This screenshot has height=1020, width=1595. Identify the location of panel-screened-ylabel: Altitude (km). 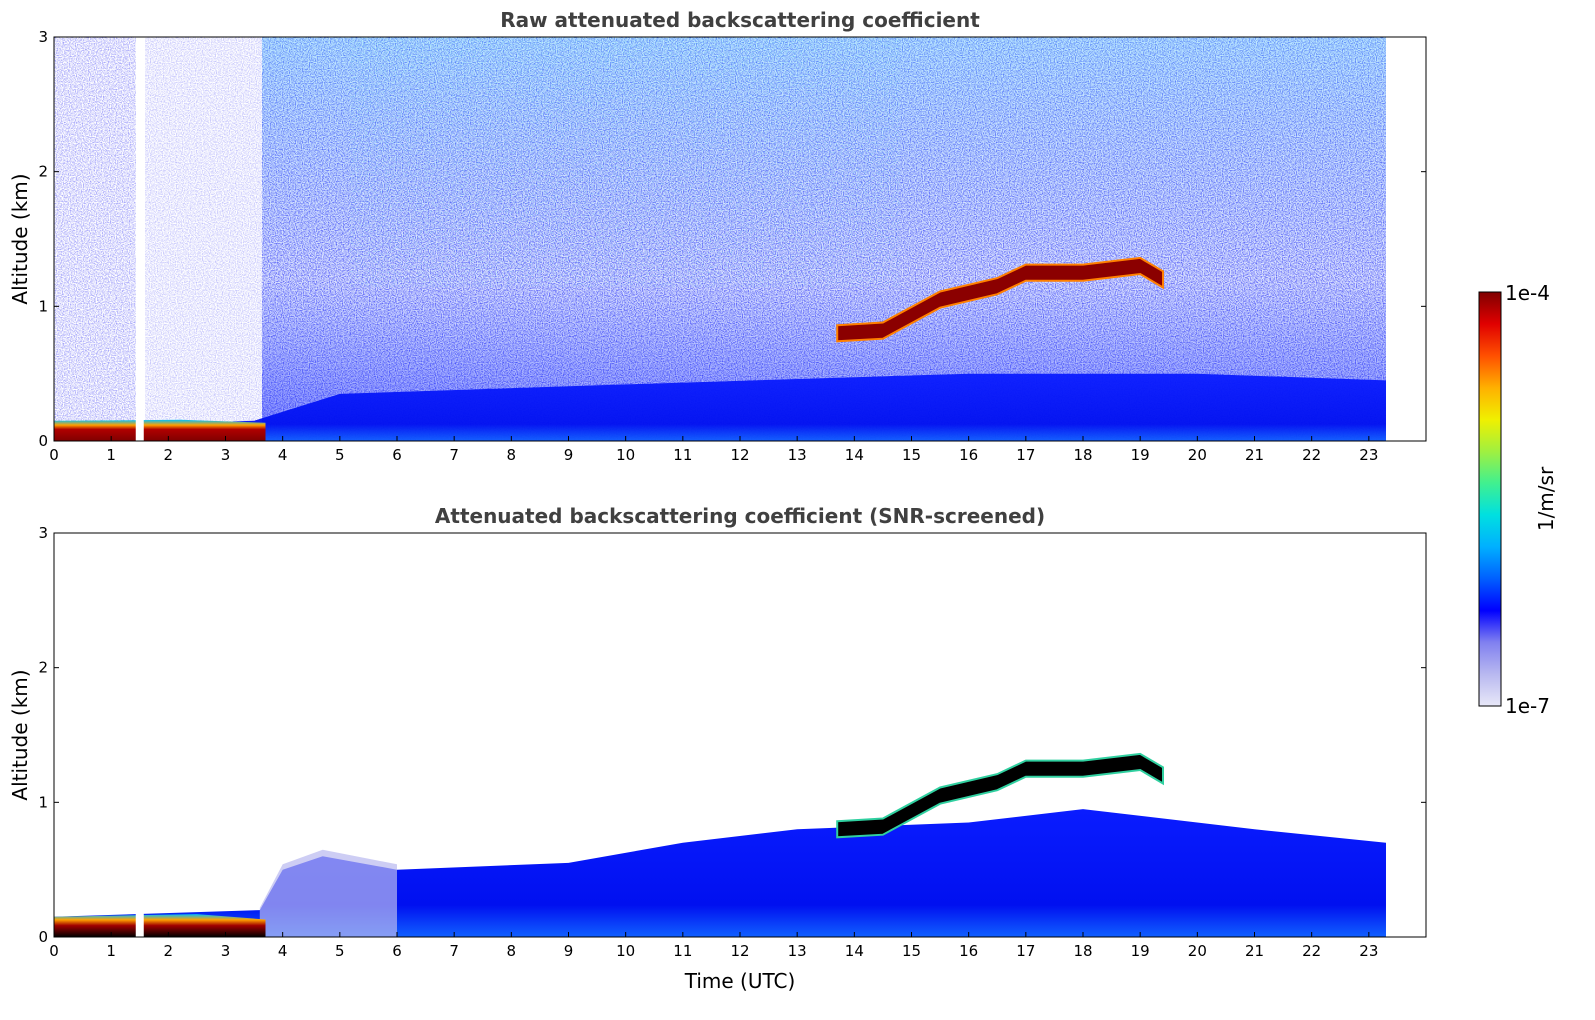
(20, 734).